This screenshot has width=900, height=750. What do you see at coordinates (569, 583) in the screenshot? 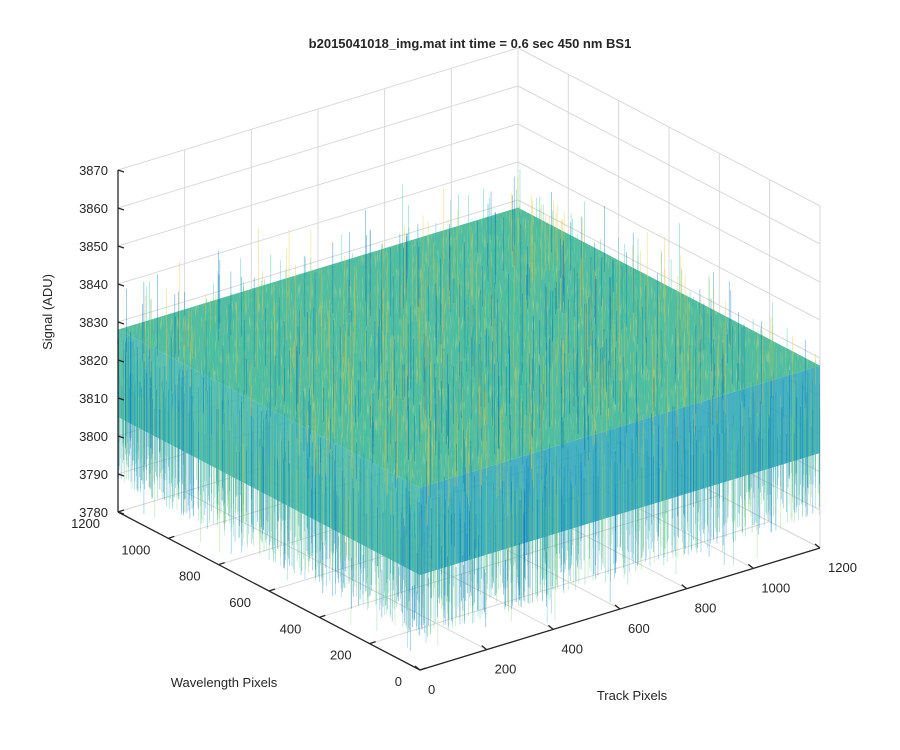
I see `floor-grid-line-y` at bounding box center [569, 583].